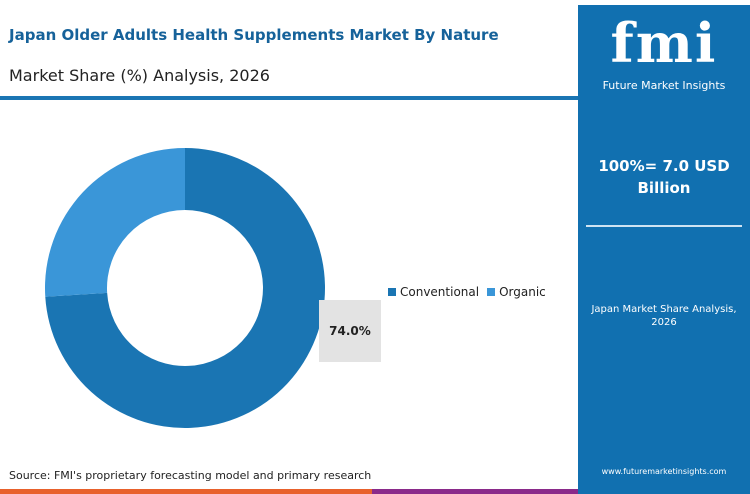 Image resolution: width=750 pixels, height=494 pixels. I want to click on fmi-logo: fmi, so click(664, 43).